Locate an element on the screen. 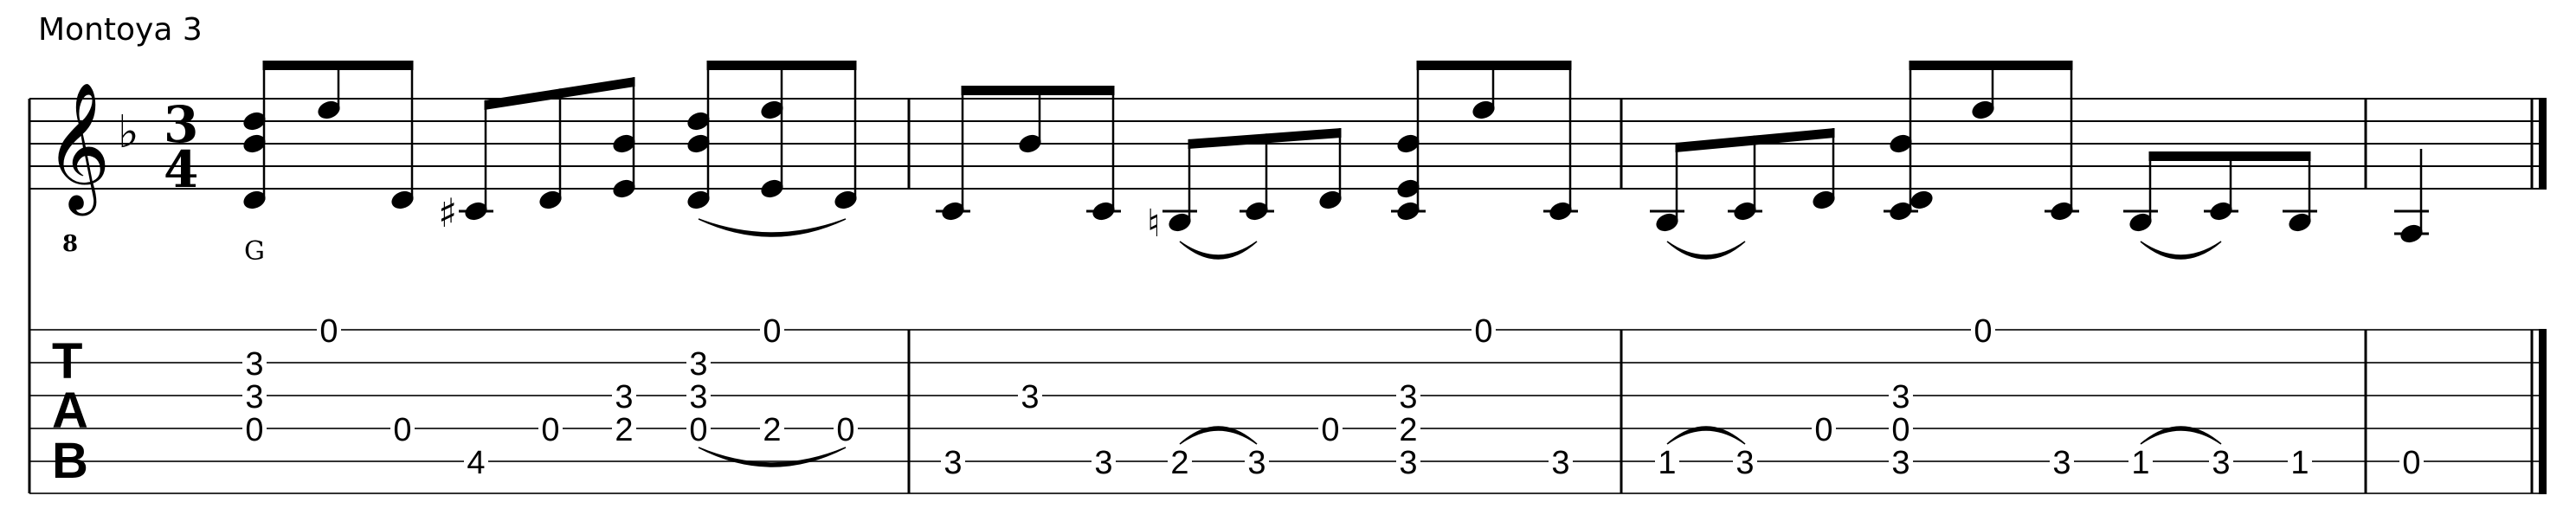 The width and height of the screenshot is (2576, 515). tab-clef-letter: T is located at coordinates (67, 361).